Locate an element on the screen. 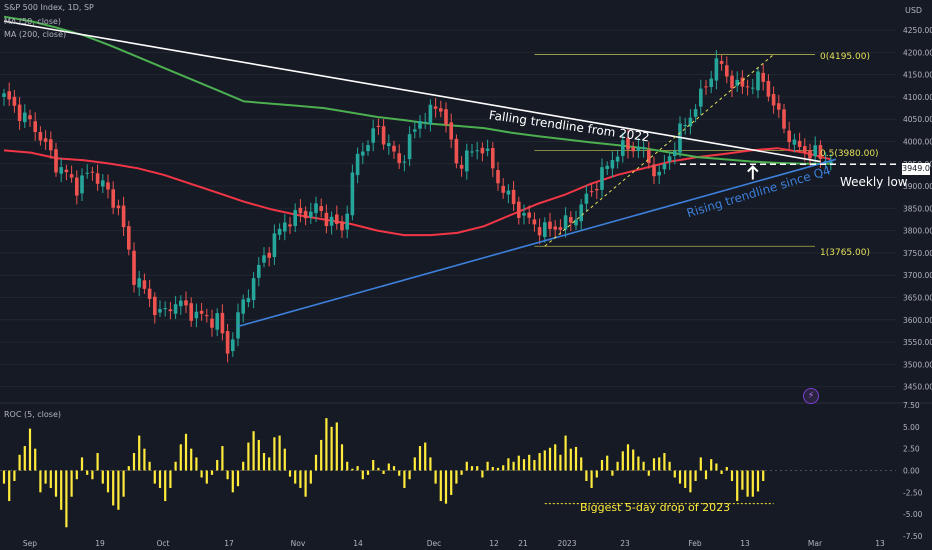 The height and width of the screenshot is (550, 932). roc-legend: ROC (5, close) is located at coordinates (33, 414).